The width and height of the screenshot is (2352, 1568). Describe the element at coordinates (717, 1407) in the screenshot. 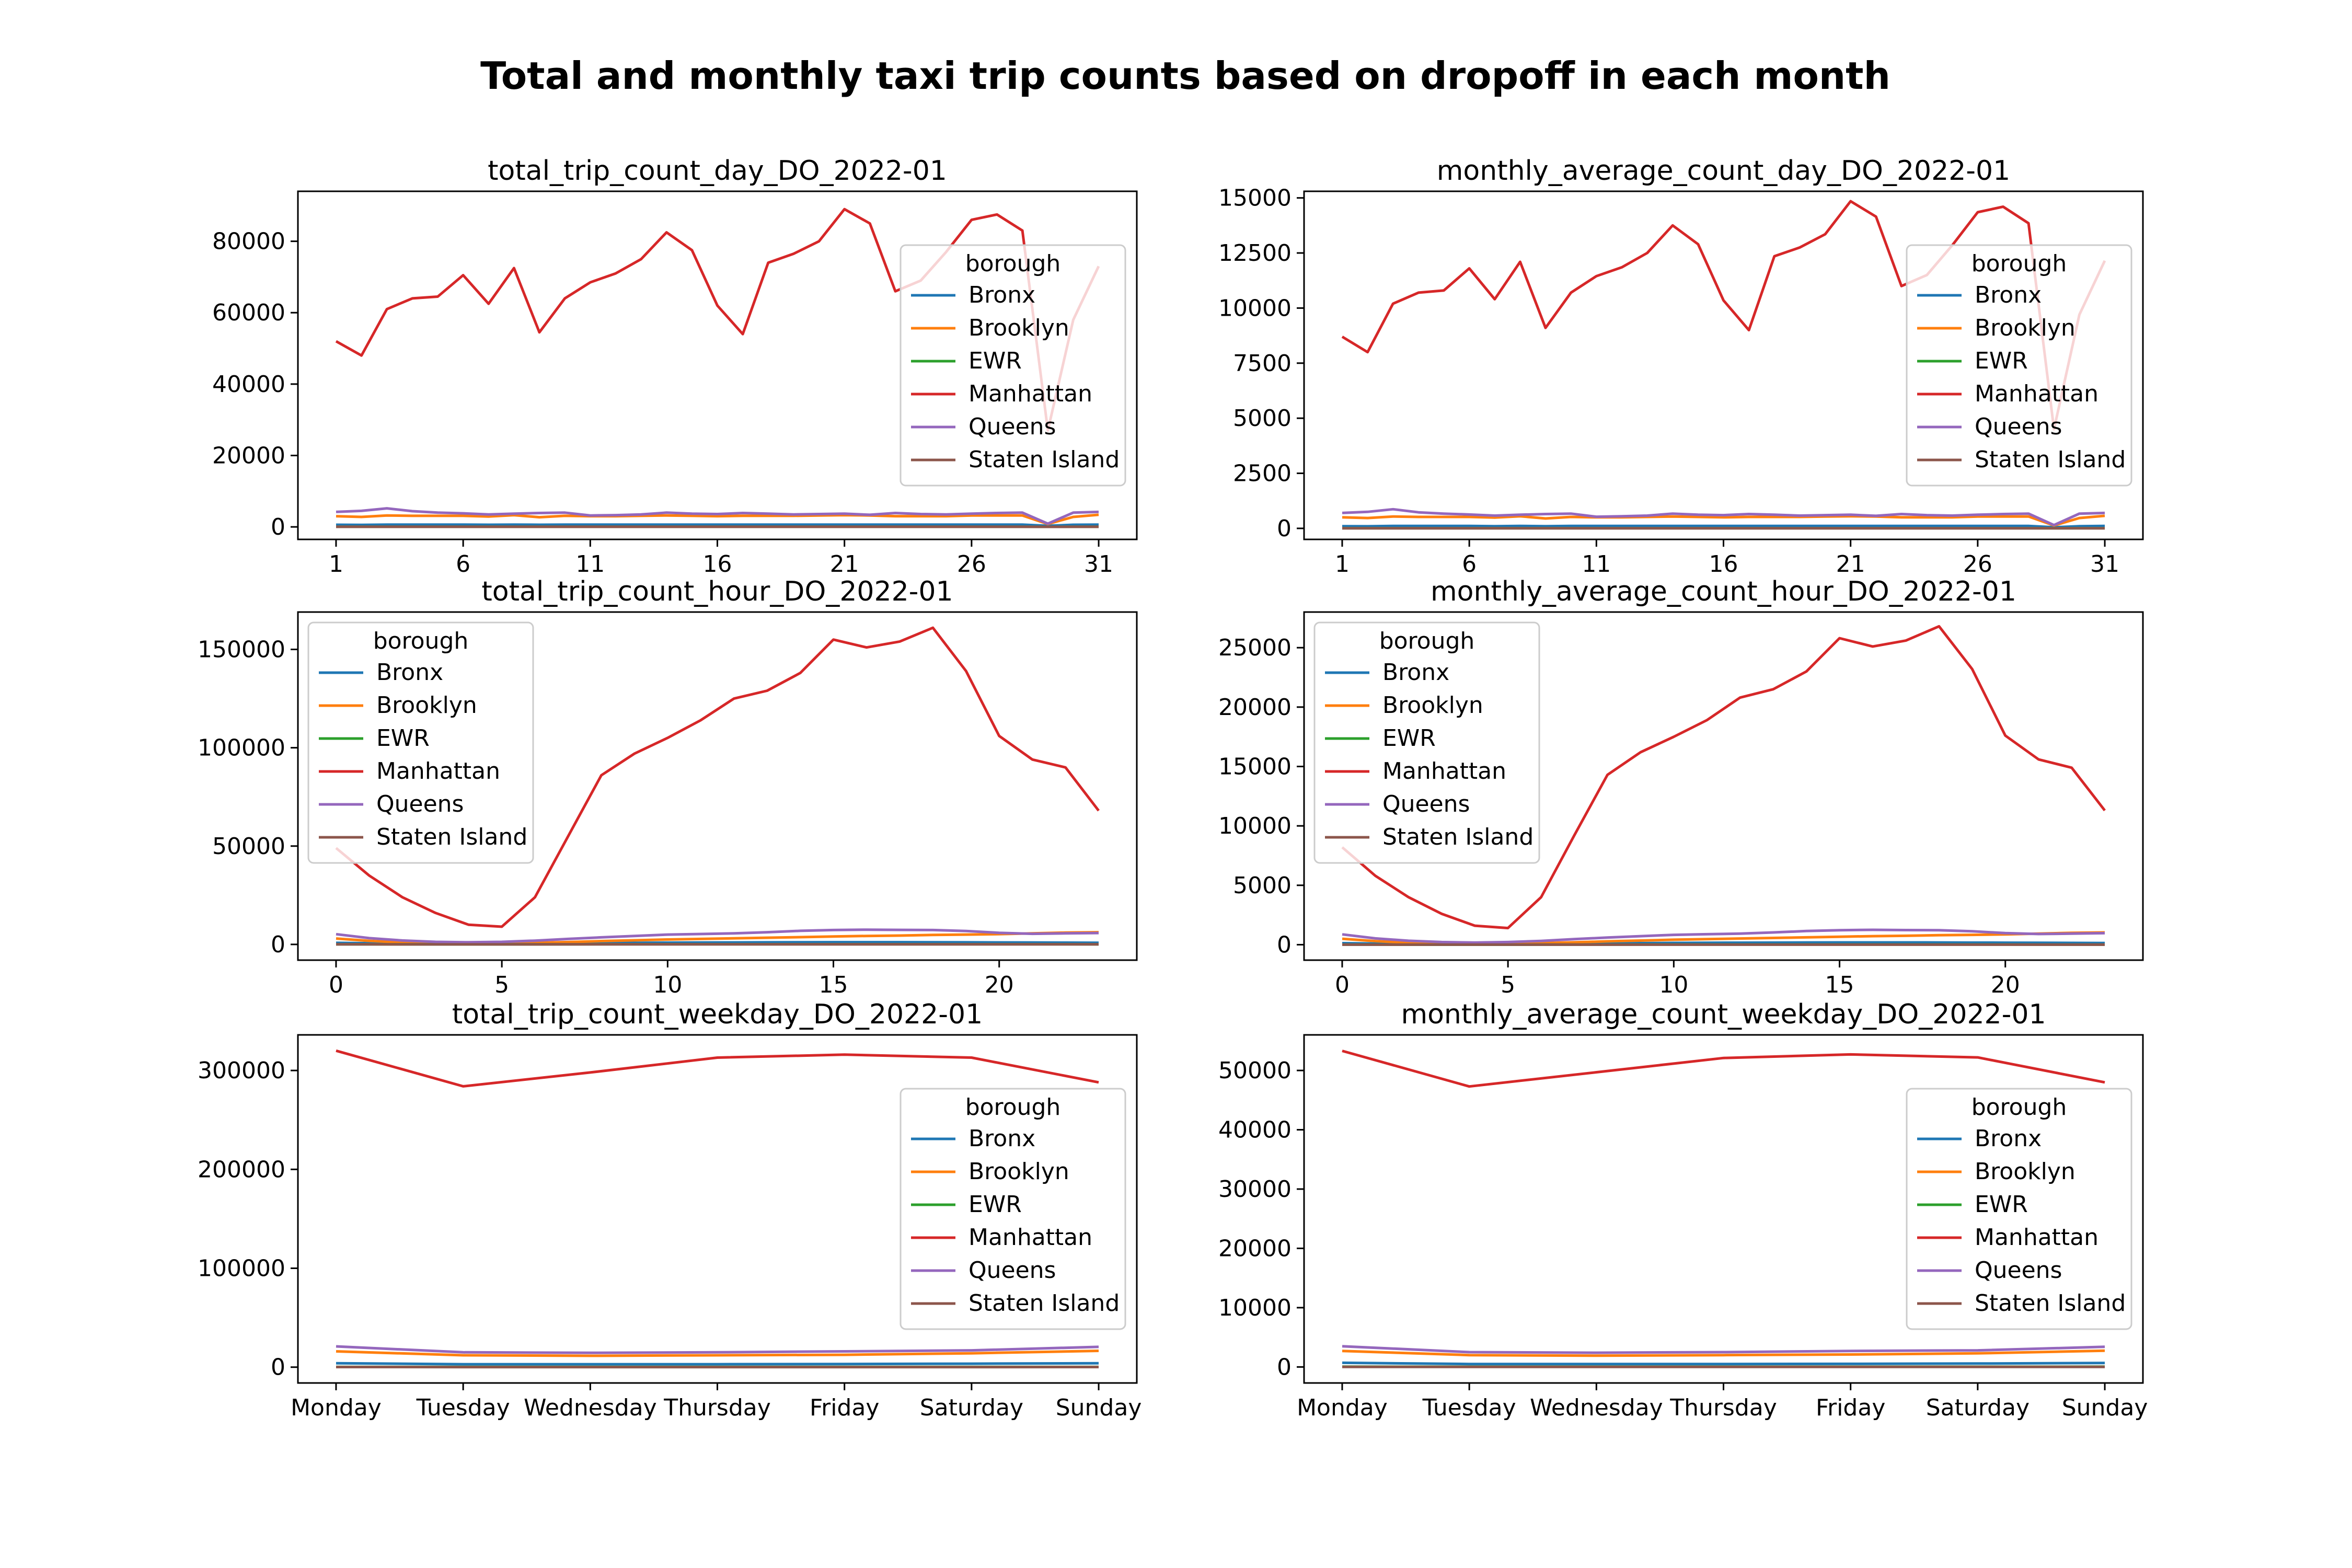

I see `x-tick-label: Thursday` at that location.